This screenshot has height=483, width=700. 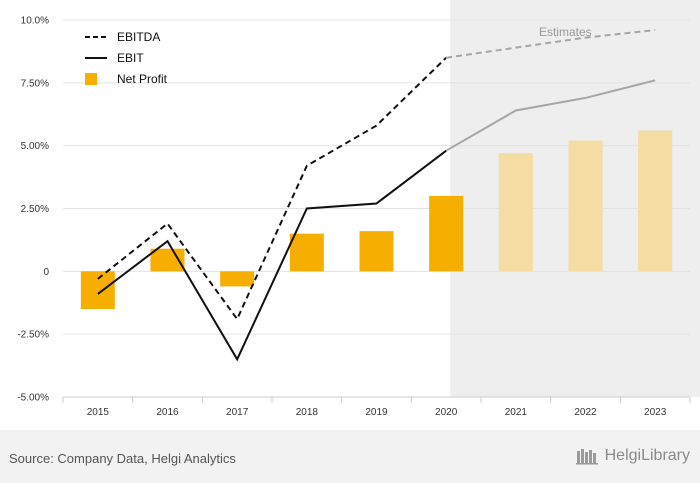 What do you see at coordinates (446, 412) in the screenshot?
I see `x-tick-label: 2020` at bounding box center [446, 412].